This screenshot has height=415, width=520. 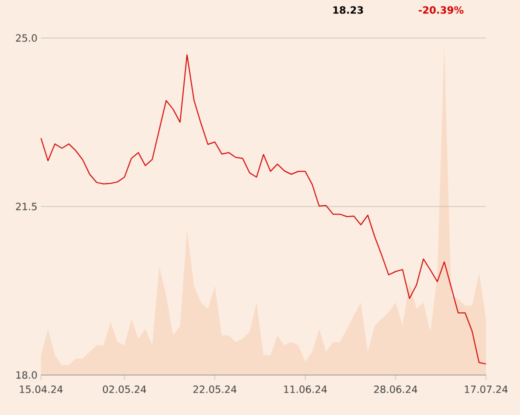 I want to click on text: -20.39%, so click(x=441, y=10).